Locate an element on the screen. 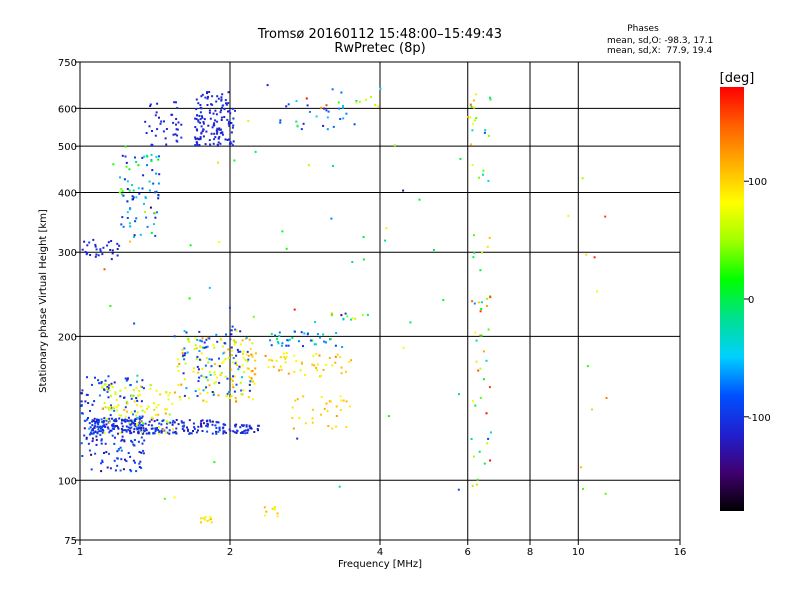 This screenshot has width=800, height=600. x-tick-label: 4 is located at coordinates (380, 552).